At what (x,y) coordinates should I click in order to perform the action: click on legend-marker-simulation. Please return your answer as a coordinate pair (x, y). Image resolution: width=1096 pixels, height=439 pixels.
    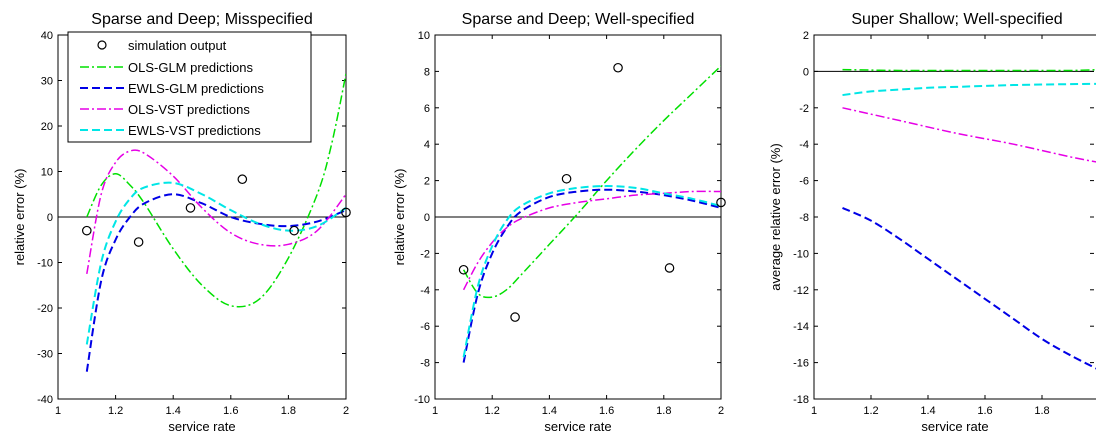
    Looking at the image, I should click on (102, 45).